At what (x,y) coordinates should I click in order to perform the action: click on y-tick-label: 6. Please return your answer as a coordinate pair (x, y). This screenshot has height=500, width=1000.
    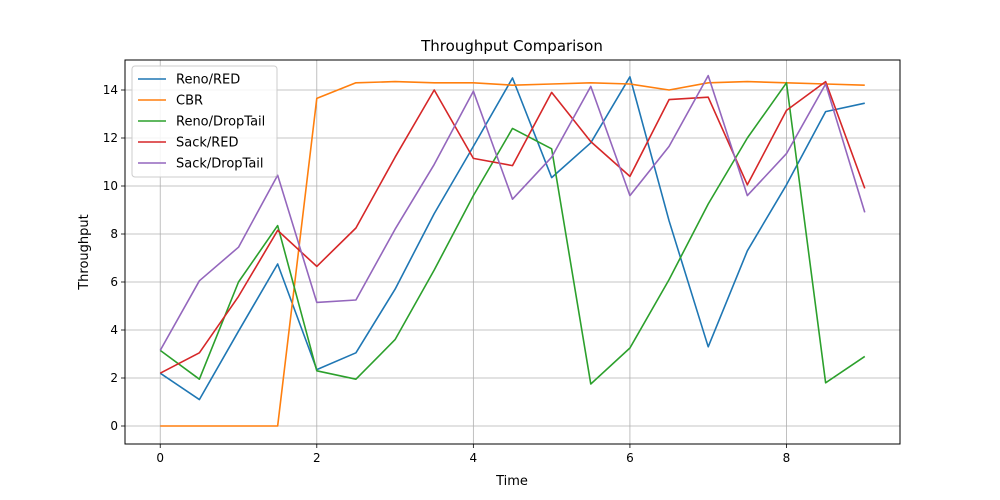
    Looking at the image, I should click on (114, 282).